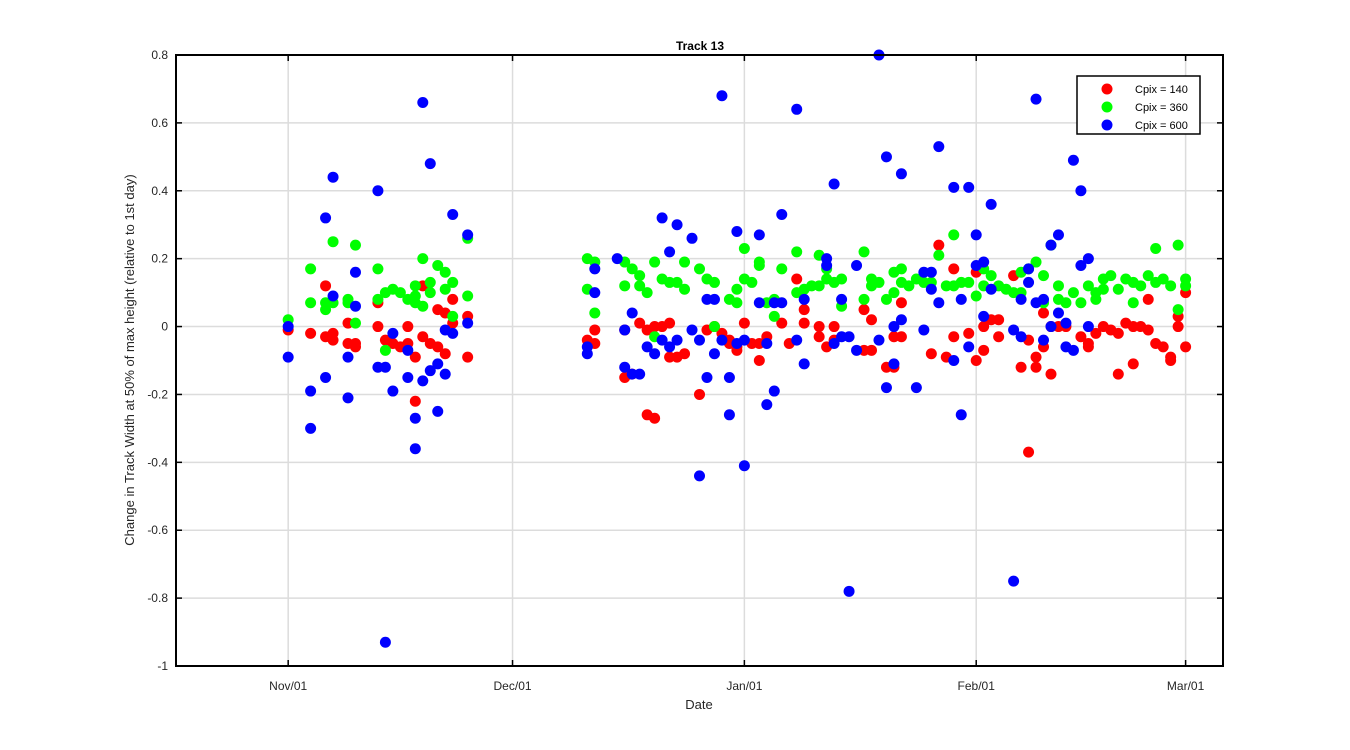  What do you see at coordinates (1161, 90) in the screenshot?
I see `legend-label: Cpix = 140` at bounding box center [1161, 90].